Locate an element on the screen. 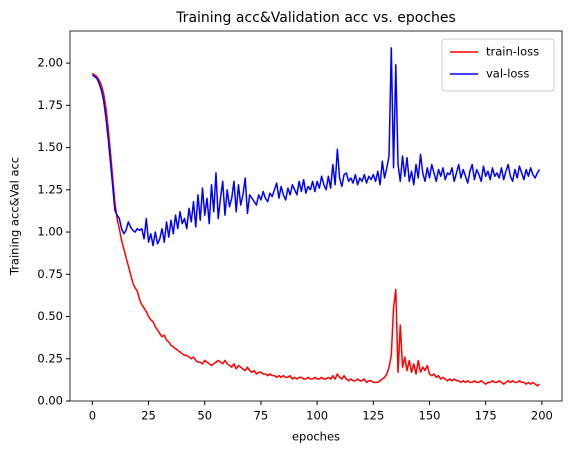 Image resolution: width=576 pixels, height=455 pixels. x-tick-label: 25 is located at coordinates (148, 416).